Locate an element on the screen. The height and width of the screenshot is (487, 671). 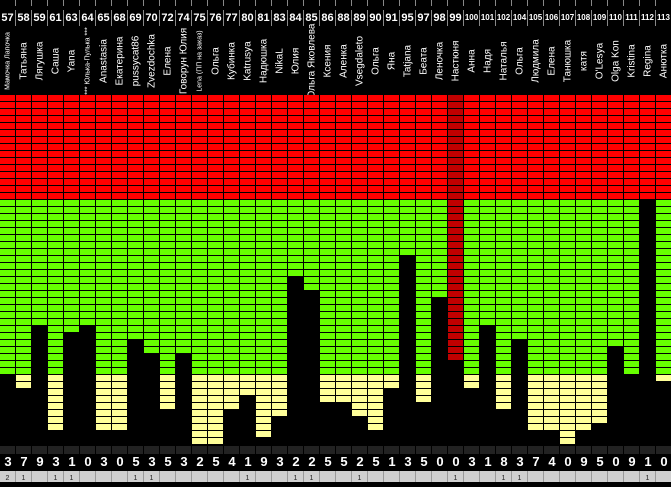
column-number: 97 is located at coordinates (424, 18).